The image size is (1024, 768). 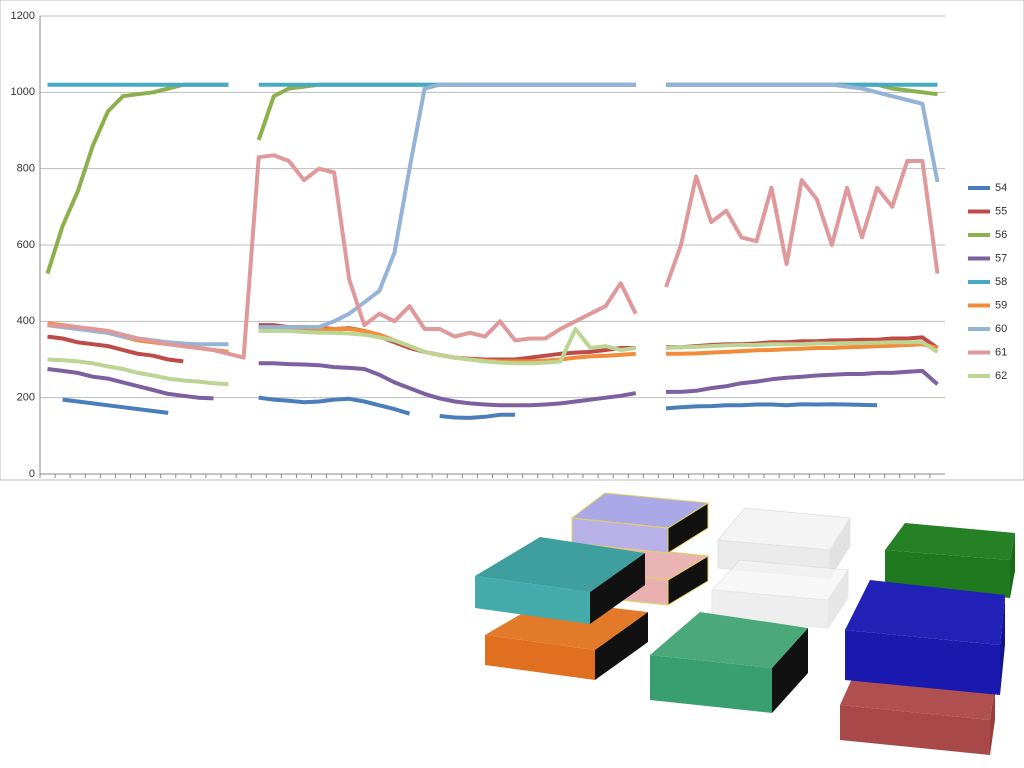 What do you see at coordinates (23, 16) in the screenshot?
I see `y-tick-label: 1200` at bounding box center [23, 16].